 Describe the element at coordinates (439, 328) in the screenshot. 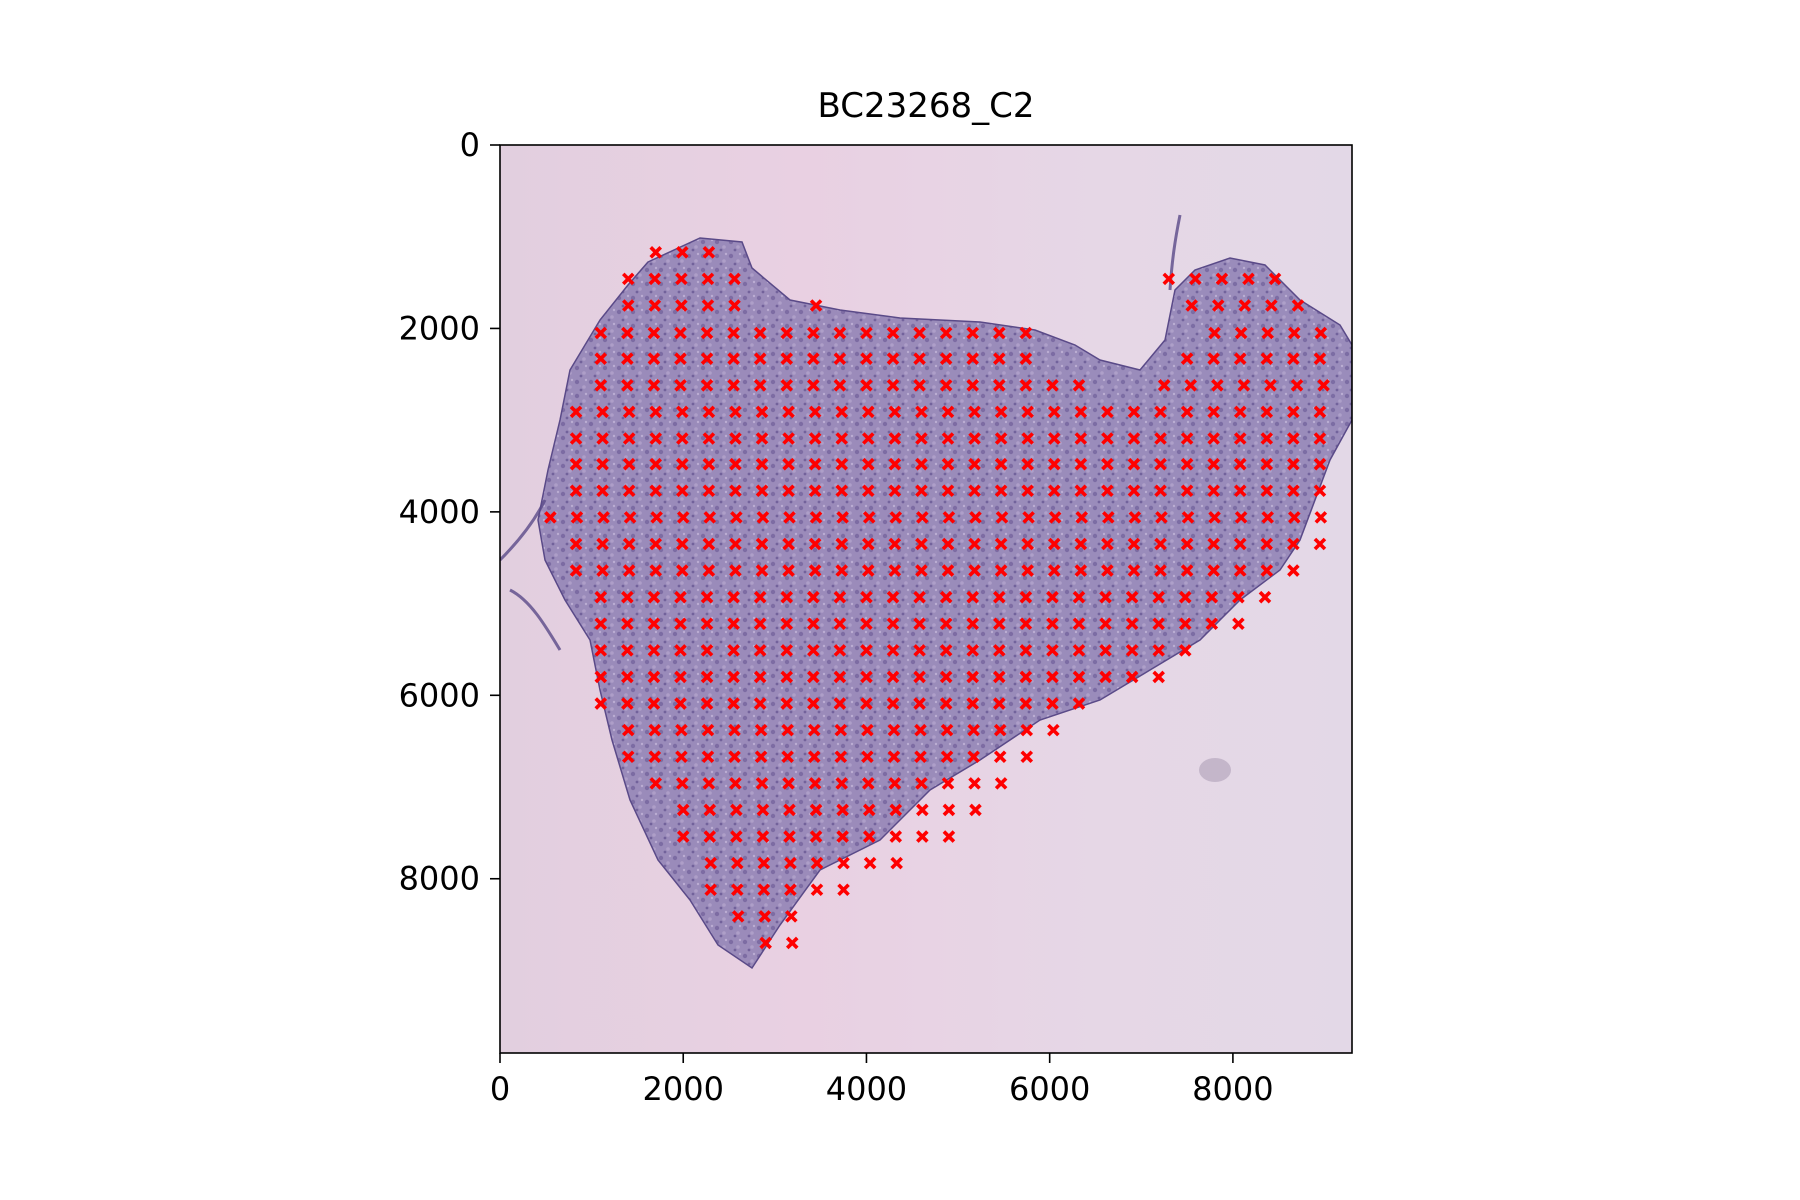

I see `y-tick-label: 2000` at that location.